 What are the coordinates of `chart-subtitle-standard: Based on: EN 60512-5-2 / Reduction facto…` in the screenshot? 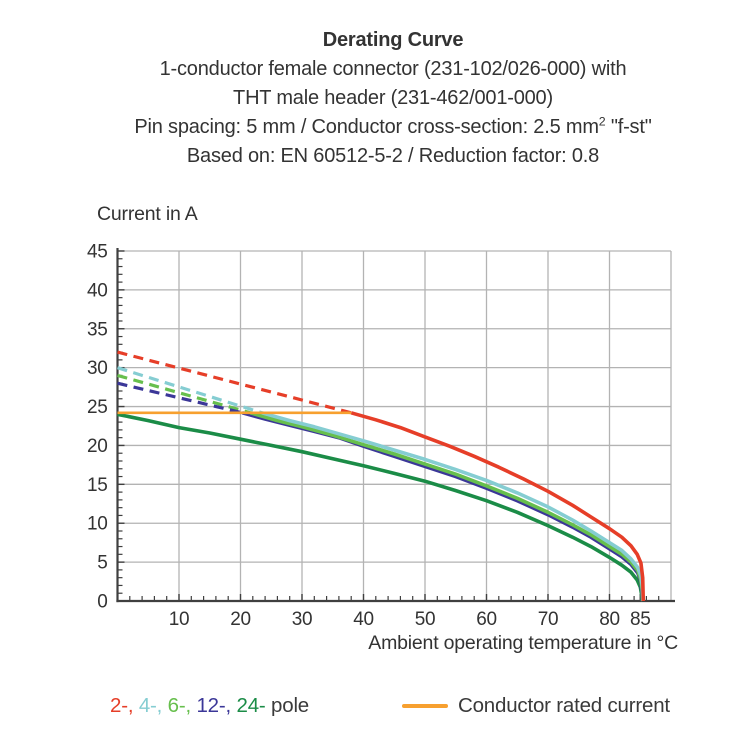 It's located at (393, 156).